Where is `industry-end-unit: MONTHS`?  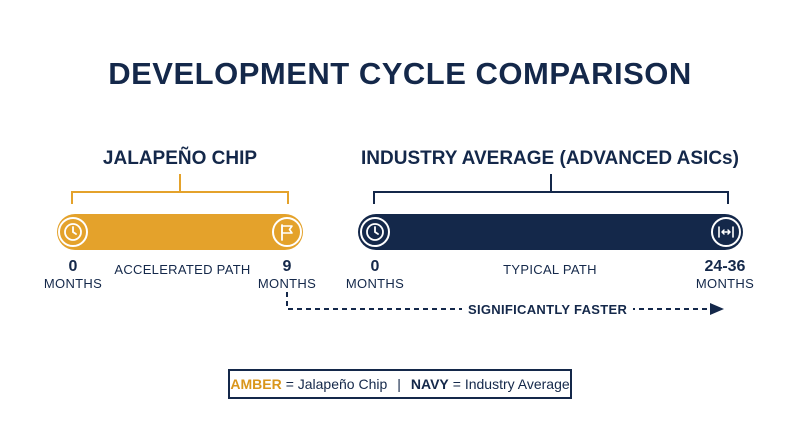
industry-end-unit: MONTHS is located at coordinates (725, 283).